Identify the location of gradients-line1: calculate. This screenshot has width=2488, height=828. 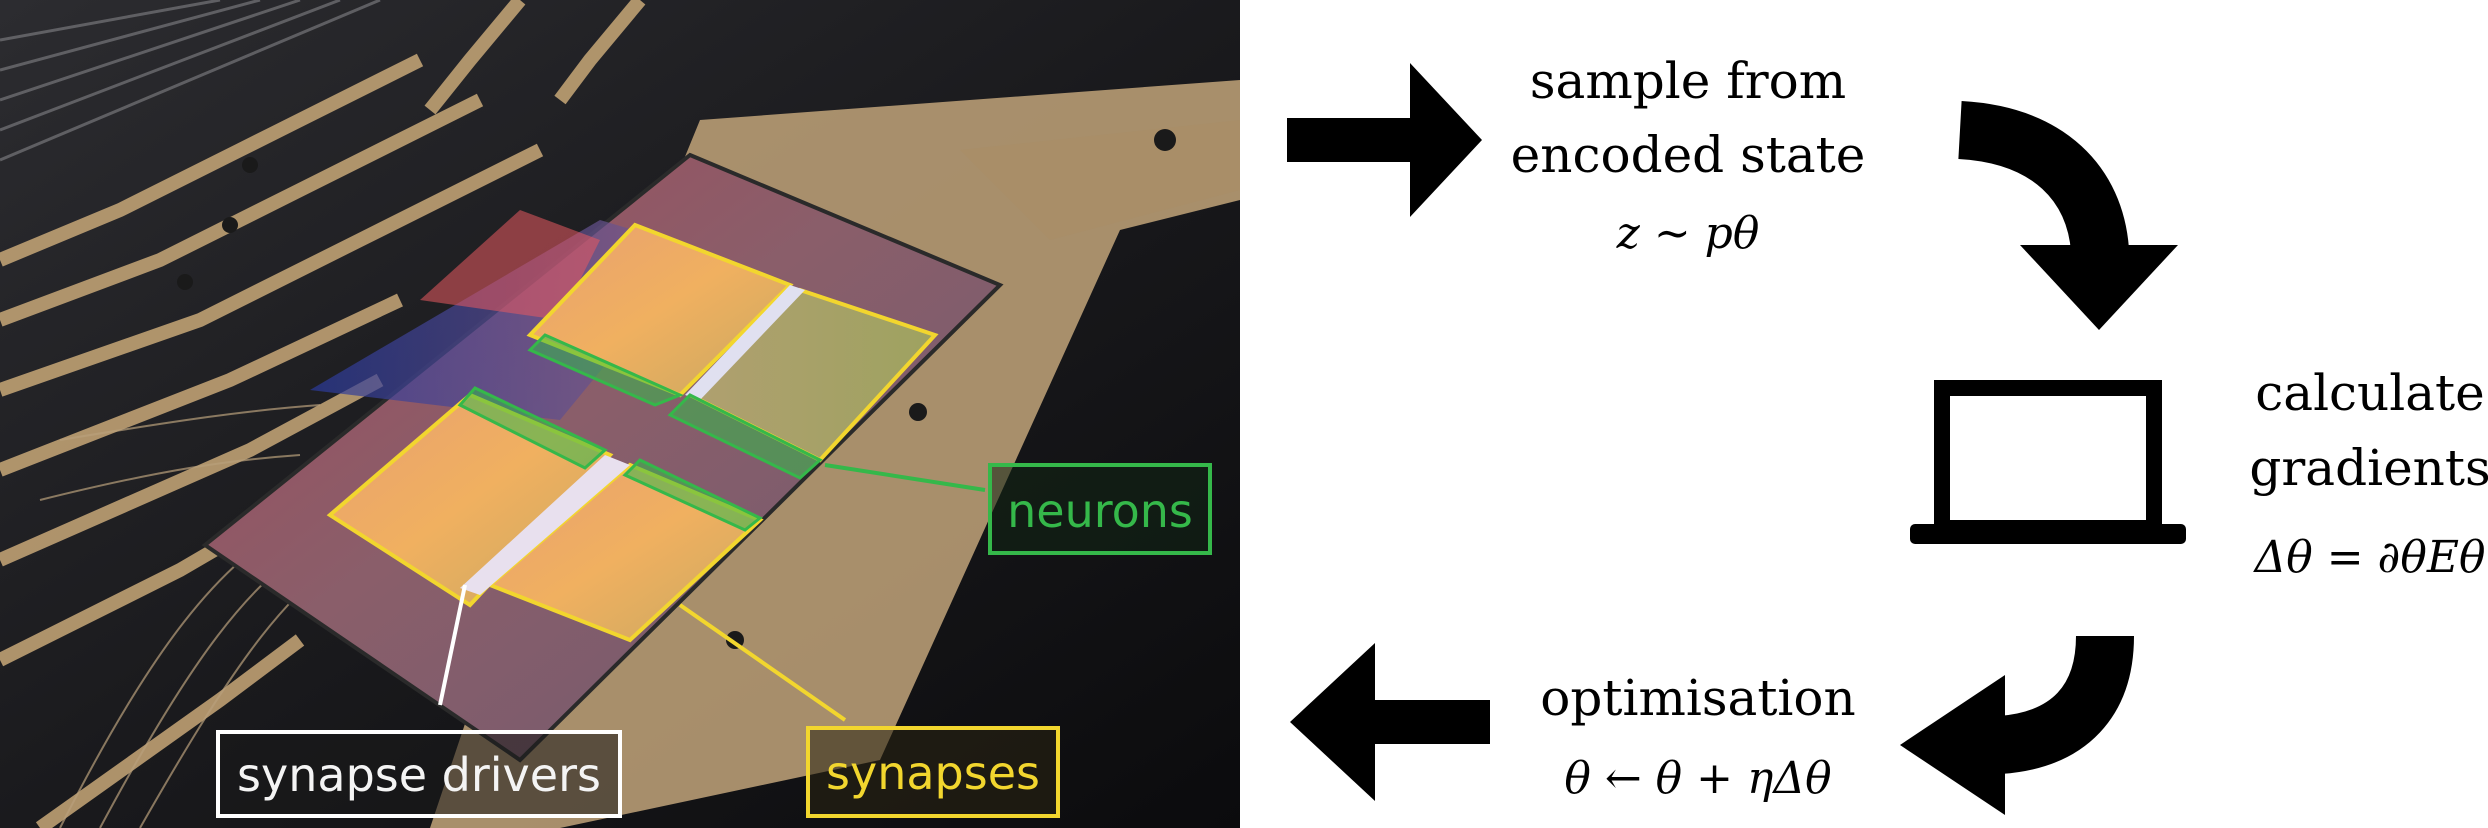
(2370, 393).